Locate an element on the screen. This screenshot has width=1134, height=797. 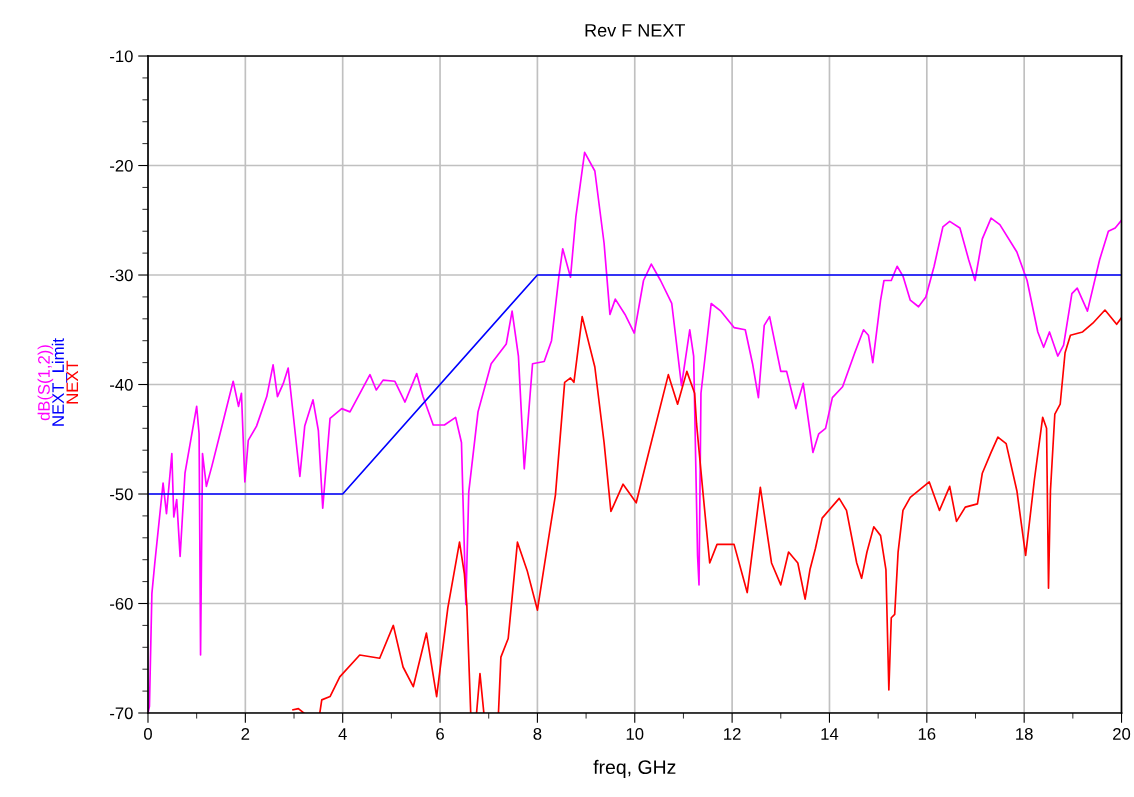
x-tick-label: 0 is located at coordinates (148, 734).